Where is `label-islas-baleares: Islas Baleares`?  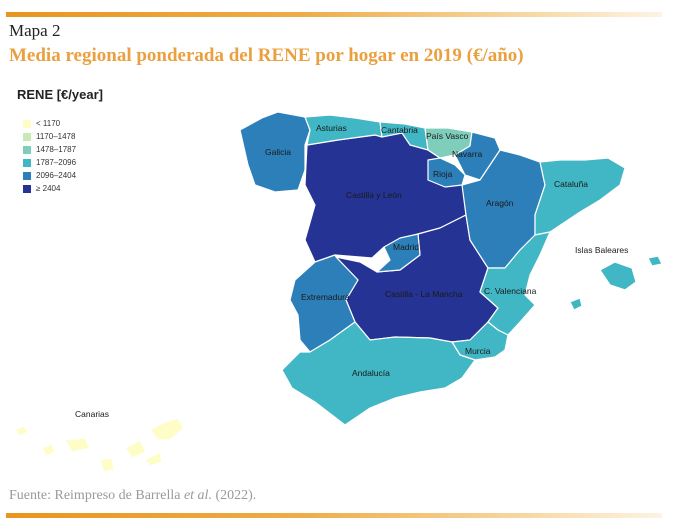
label-islas-baleares: Islas Baleares is located at coordinates (601, 250).